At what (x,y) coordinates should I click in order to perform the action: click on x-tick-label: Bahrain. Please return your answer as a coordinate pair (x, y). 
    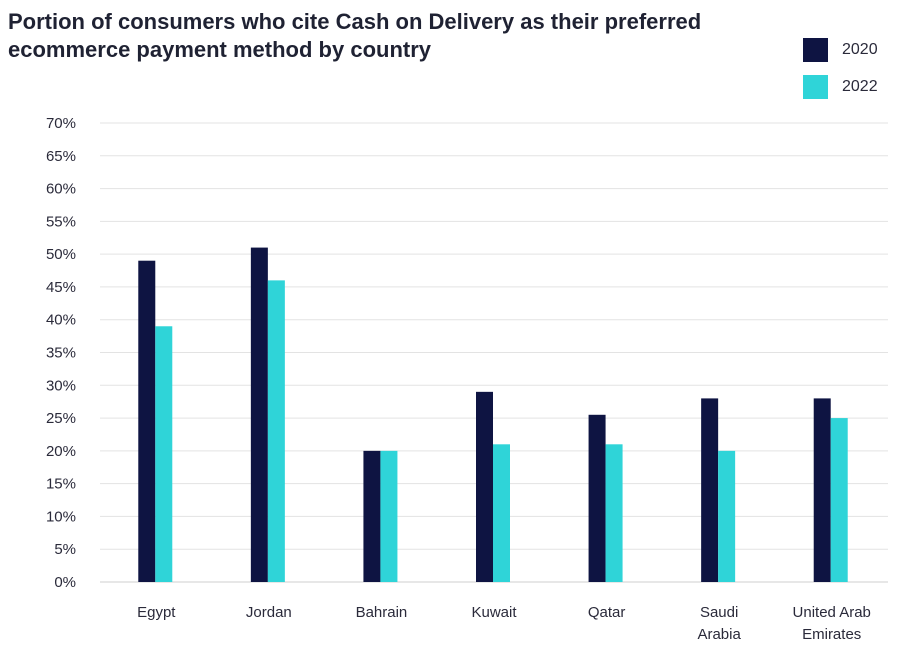
    Looking at the image, I should click on (382, 612).